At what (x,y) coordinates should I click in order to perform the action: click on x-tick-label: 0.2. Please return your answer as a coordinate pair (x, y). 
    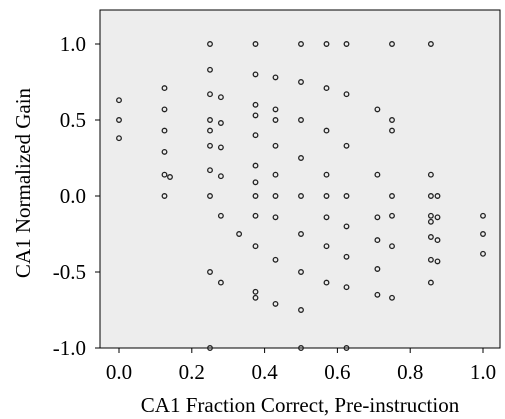
    Looking at the image, I should click on (192, 372).